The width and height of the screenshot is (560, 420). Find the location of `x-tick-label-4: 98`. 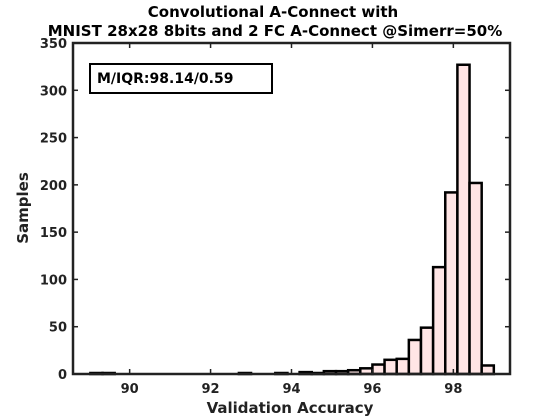

x-tick-label-4: 98 is located at coordinates (453, 389).